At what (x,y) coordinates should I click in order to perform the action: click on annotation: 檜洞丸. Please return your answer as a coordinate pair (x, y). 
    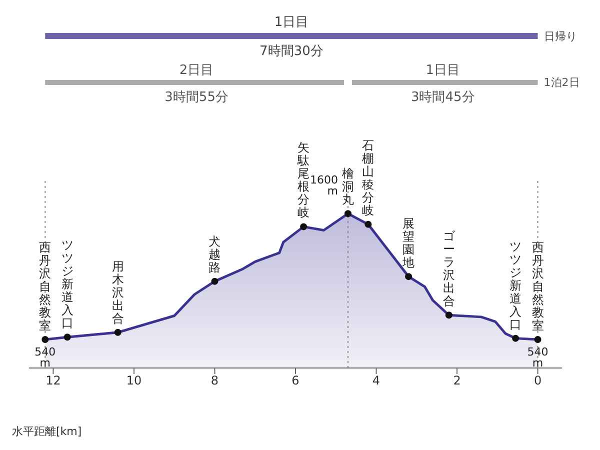
    Looking at the image, I should click on (348, 186).